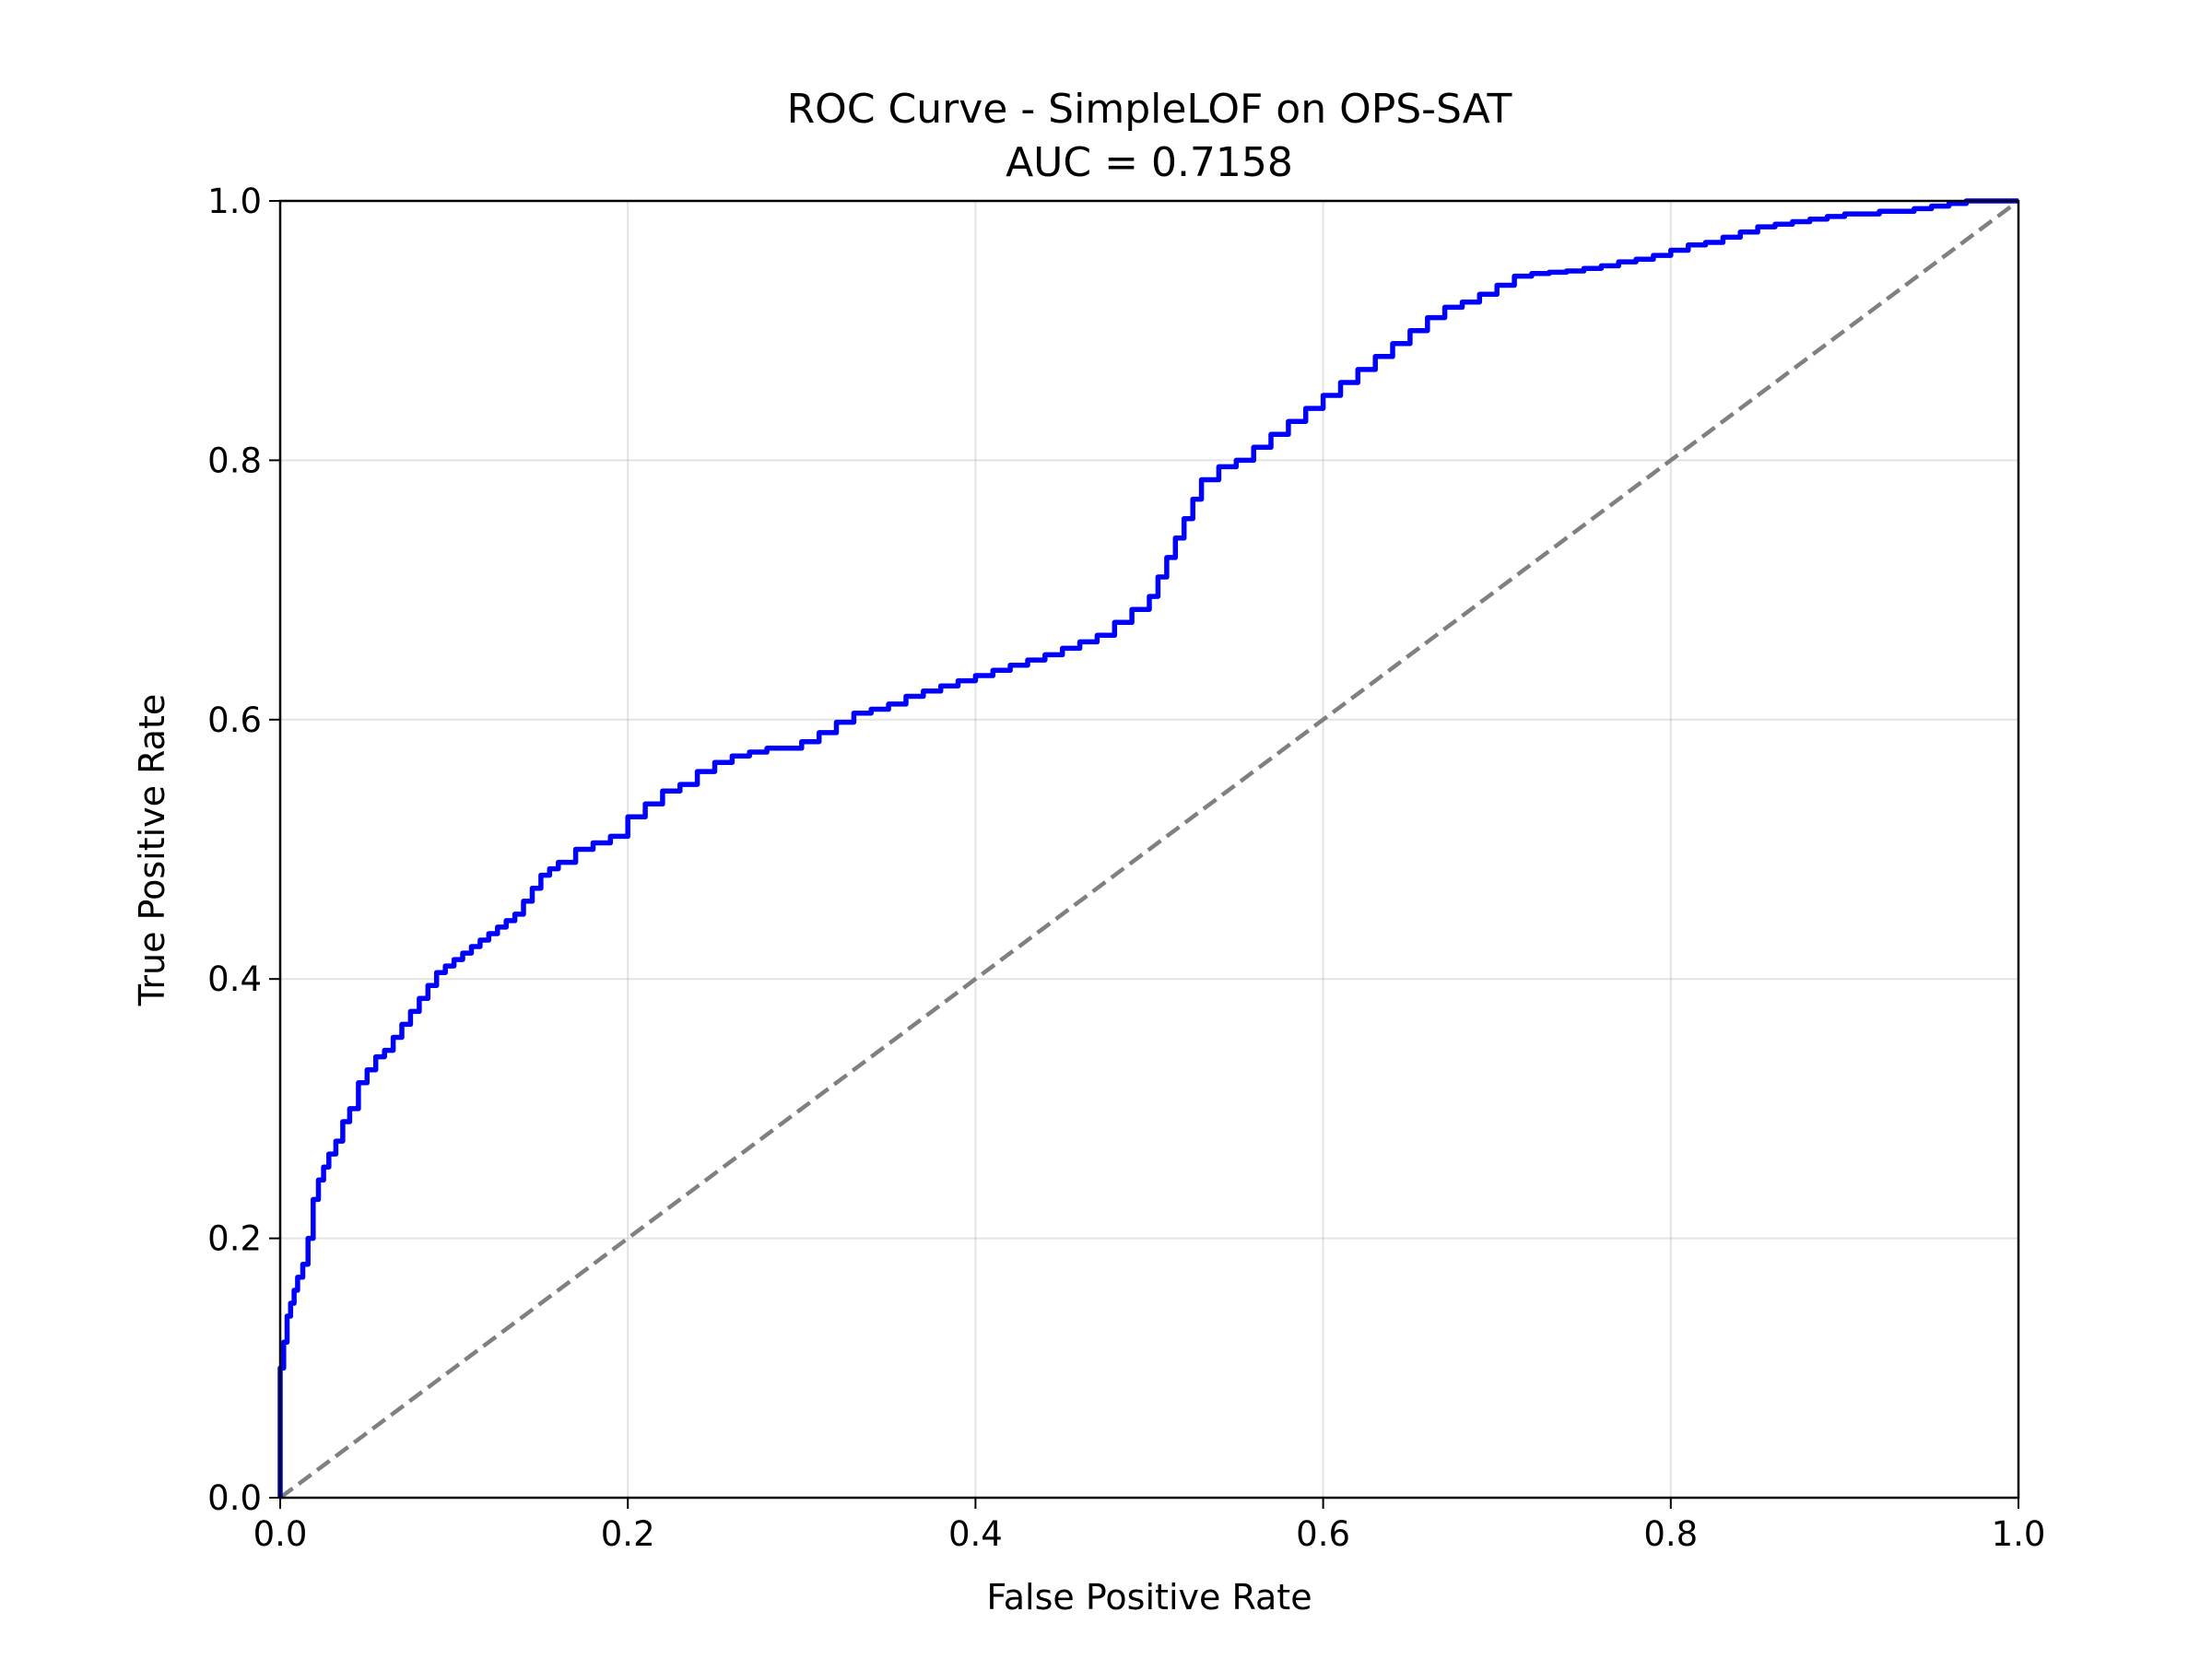 This screenshot has height=1659, width=2212. Describe the element at coordinates (1149, 1526) in the screenshot. I see `x-axis-ticks: 0.0 0.2 0.4 0.6 0.8 1.0` at that location.